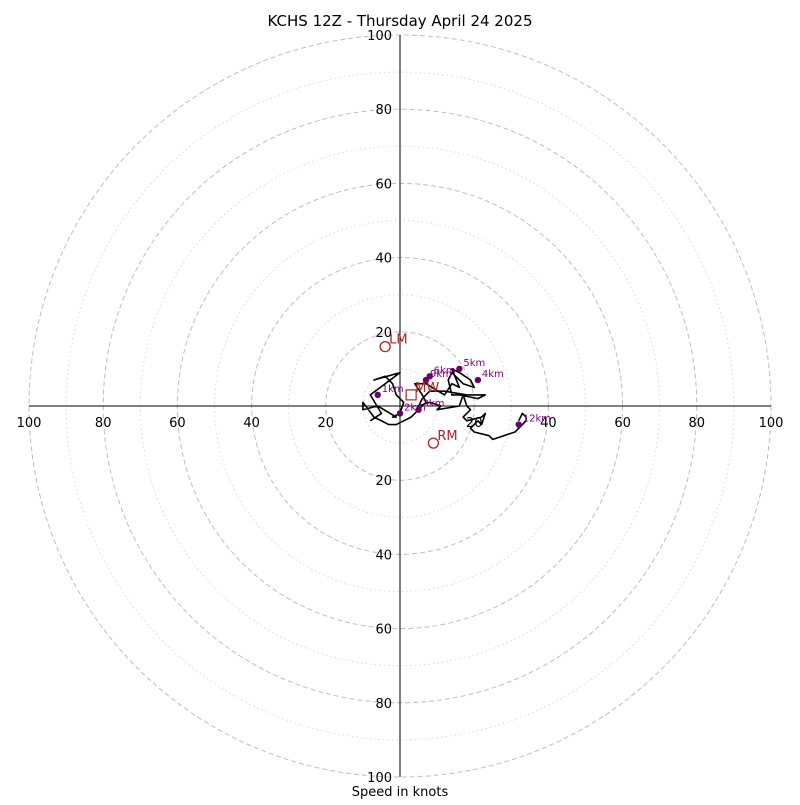  Describe the element at coordinates (427, 388) in the screenshot. I see `storm-motion-label: MW` at that location.